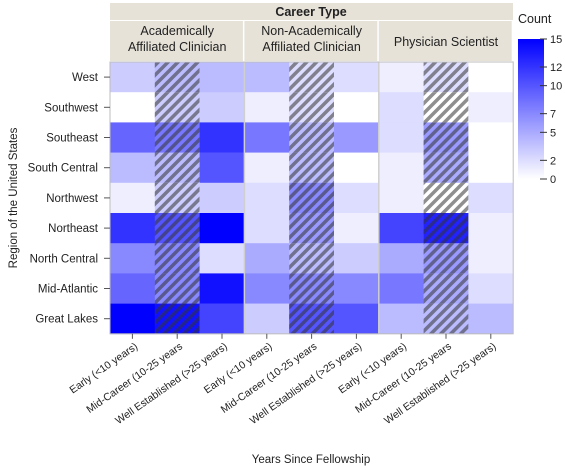 The image size is (565, 470). I want to click on legend-color-bar, so click(531, 109).